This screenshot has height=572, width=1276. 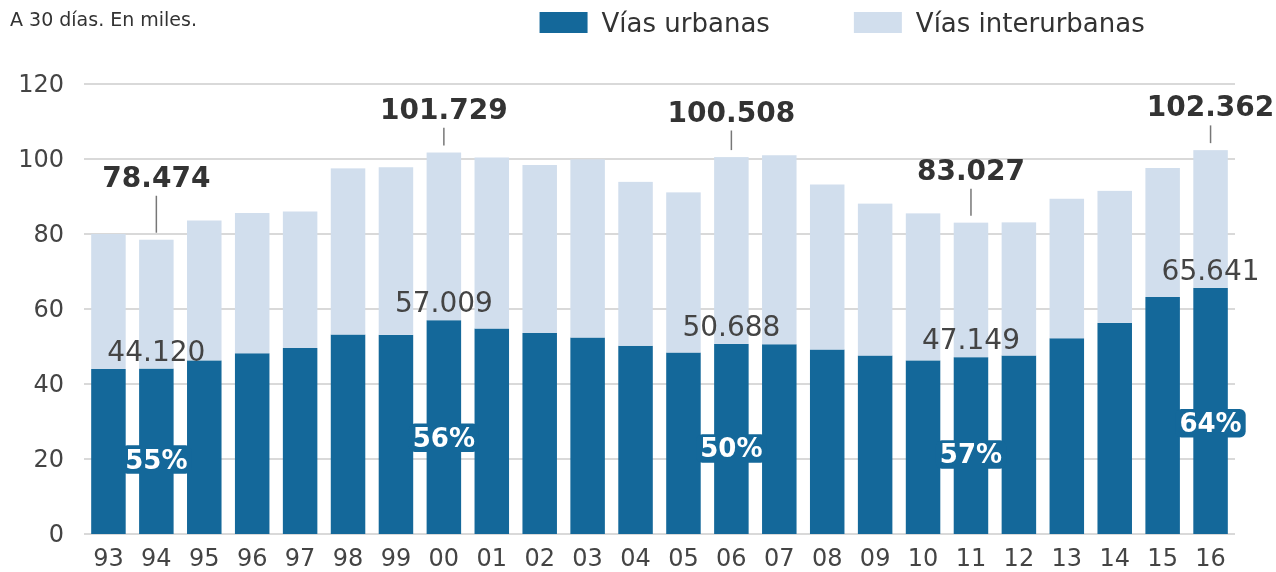 I want to click on x-tick-label: 08, so click(x=827, y=558).